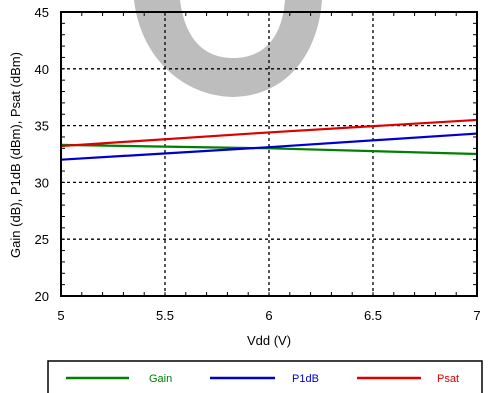 The height and width of the screenshot is (393, 488). I want to click on x-tick-label: 7, so click(476, 315).